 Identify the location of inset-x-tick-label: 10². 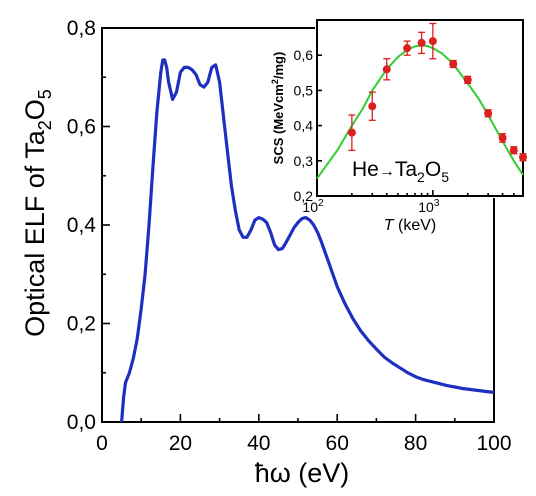
(313, 206).